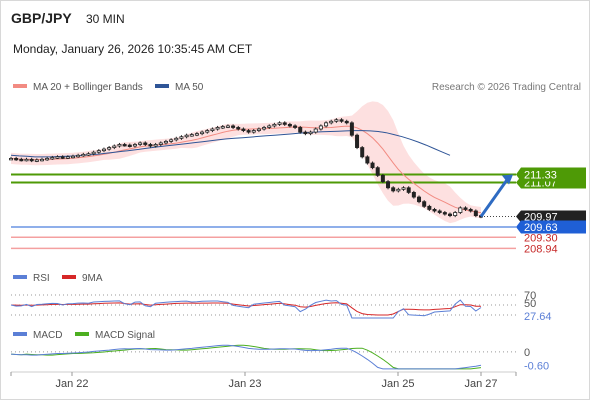 Image resolution: width=590 pixels, height=400 pixels. Describe the element at coordinates (551, 227) in the screenshot. I see `price-label-pivot-bg` at that location.